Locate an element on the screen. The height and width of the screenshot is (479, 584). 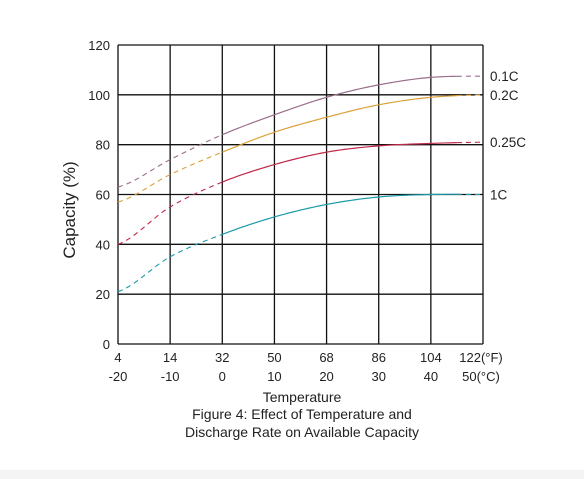
series-01C-line is located at coordinates (339, 105).